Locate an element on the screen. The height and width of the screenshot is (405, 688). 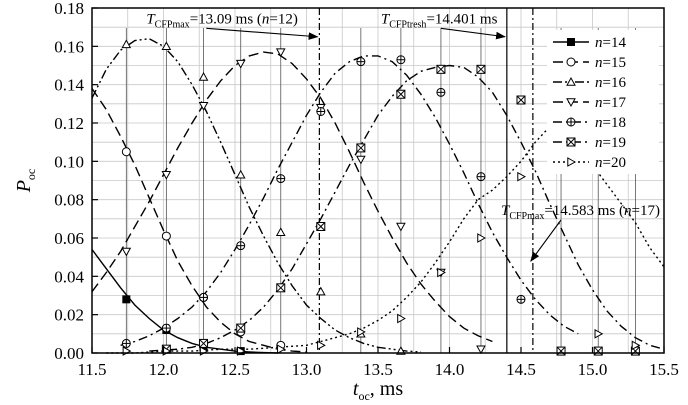
x-tick-label: 14.5 is located at coordinates (521, 369).